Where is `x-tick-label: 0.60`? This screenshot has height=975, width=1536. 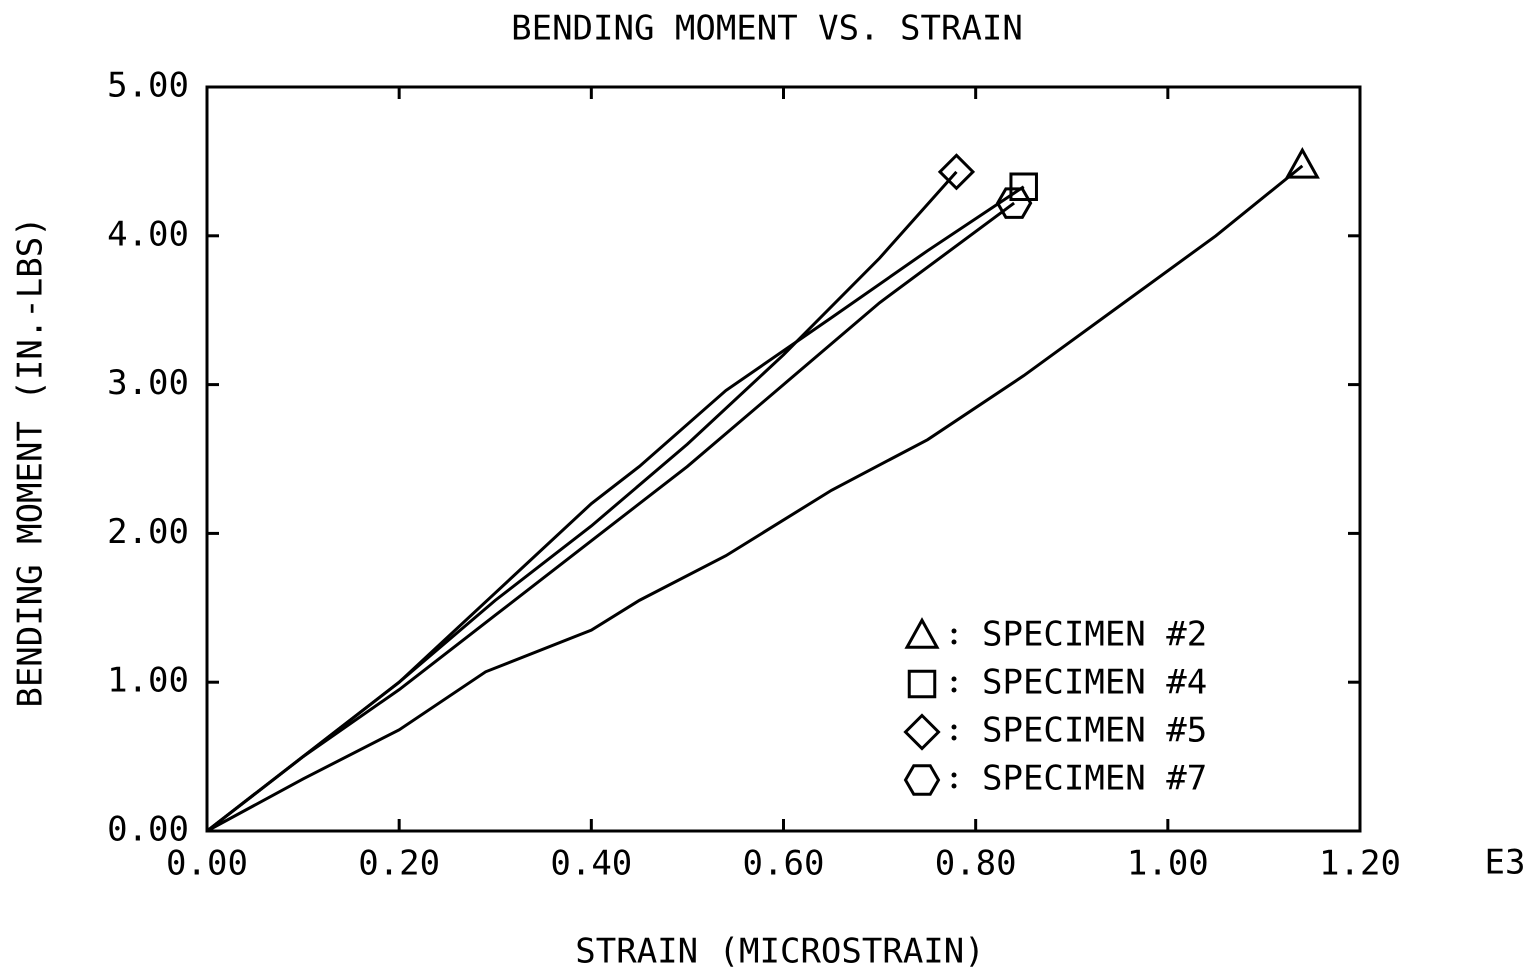
x-tick-label: 0.60 is located at coordinates (784, 864).